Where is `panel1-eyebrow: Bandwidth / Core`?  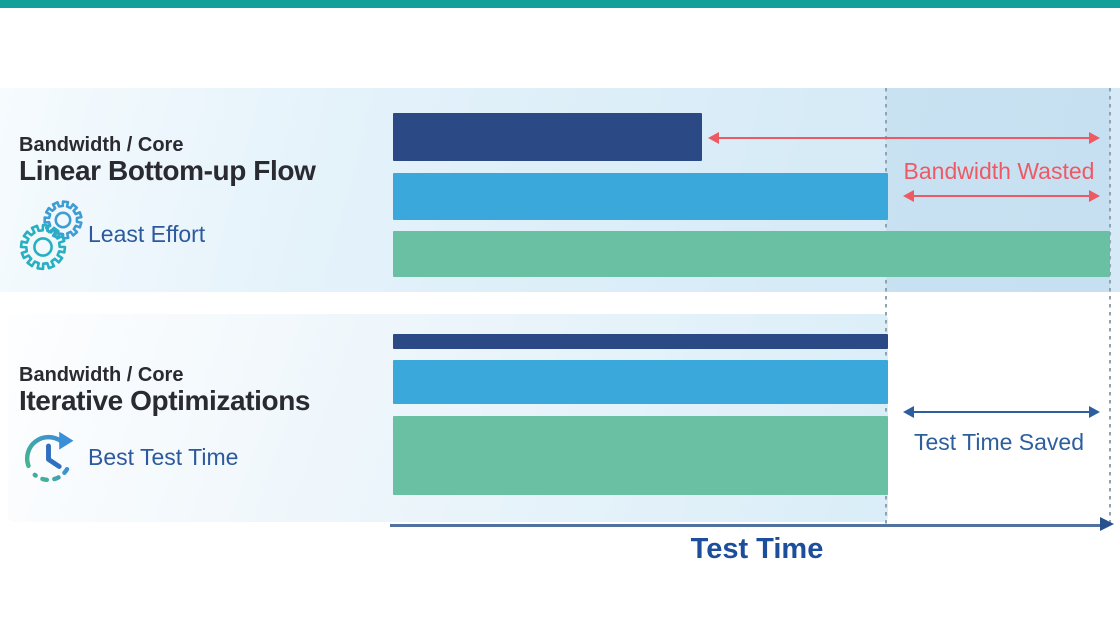 panel1-eyebrow: Bandwidth / Core is located at coordinates (101, 145).